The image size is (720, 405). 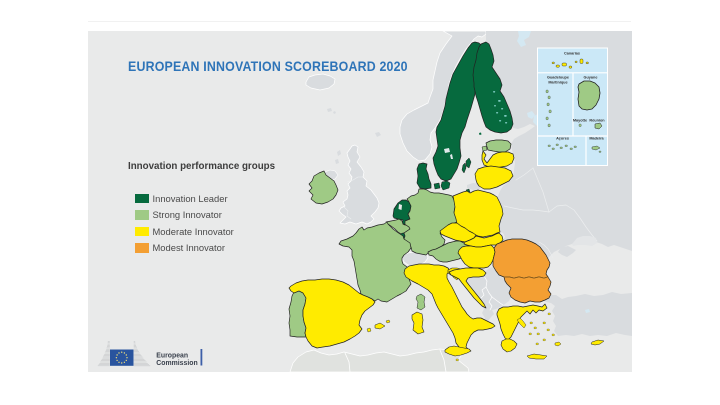 What do you see at coordinates (558, 78) in the screenshot?
I see `svg-text: Guadeloupe` at bounding box center [558, 78].